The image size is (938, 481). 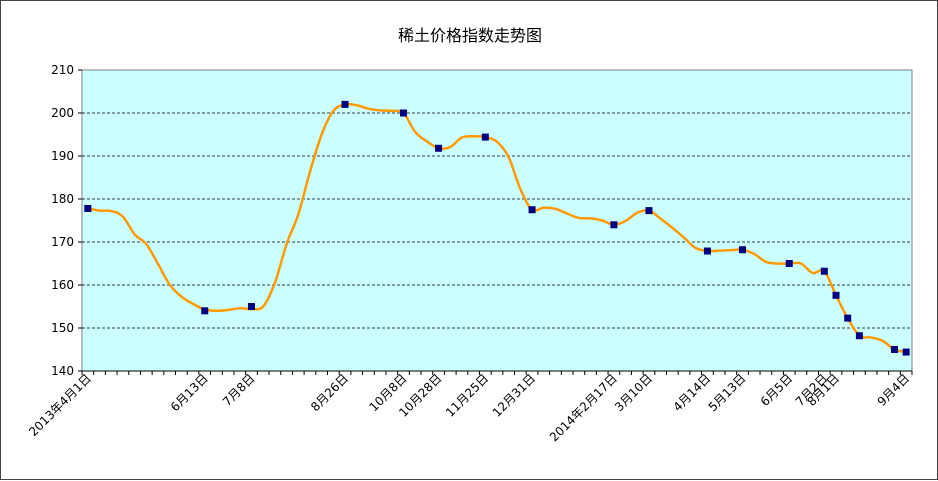 What do you see at coordinates (62, 328) in the screenshot?
I see `y-tick-label: 150` at bounding box center [62, 328].